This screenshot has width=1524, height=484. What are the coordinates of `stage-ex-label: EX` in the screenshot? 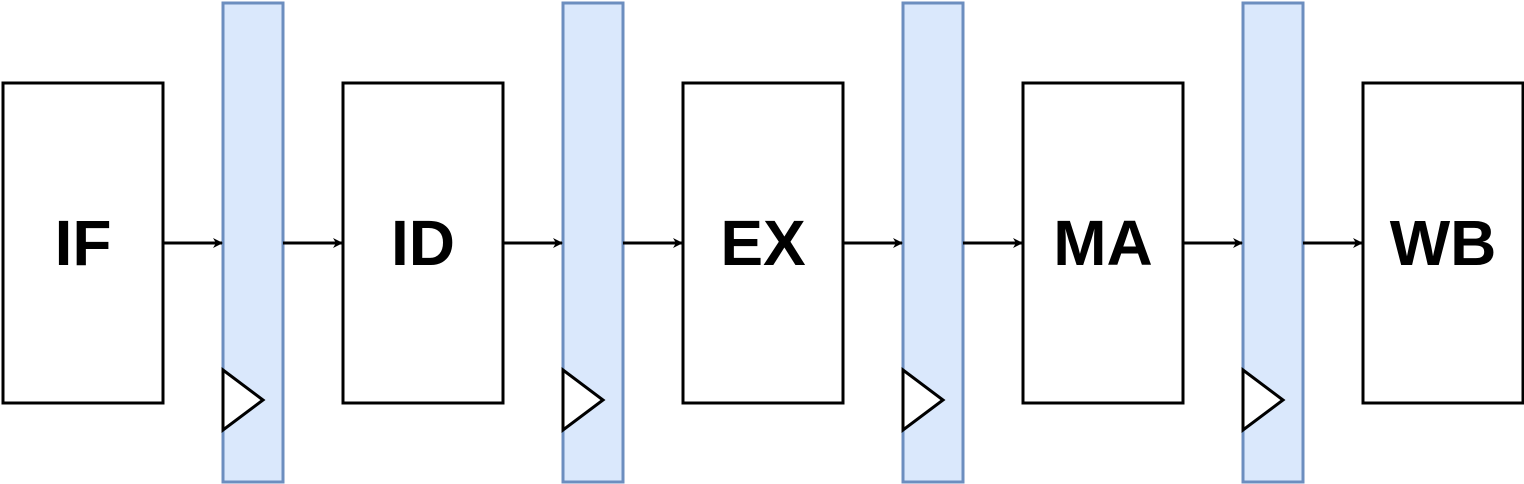 It's located at (763, 243).